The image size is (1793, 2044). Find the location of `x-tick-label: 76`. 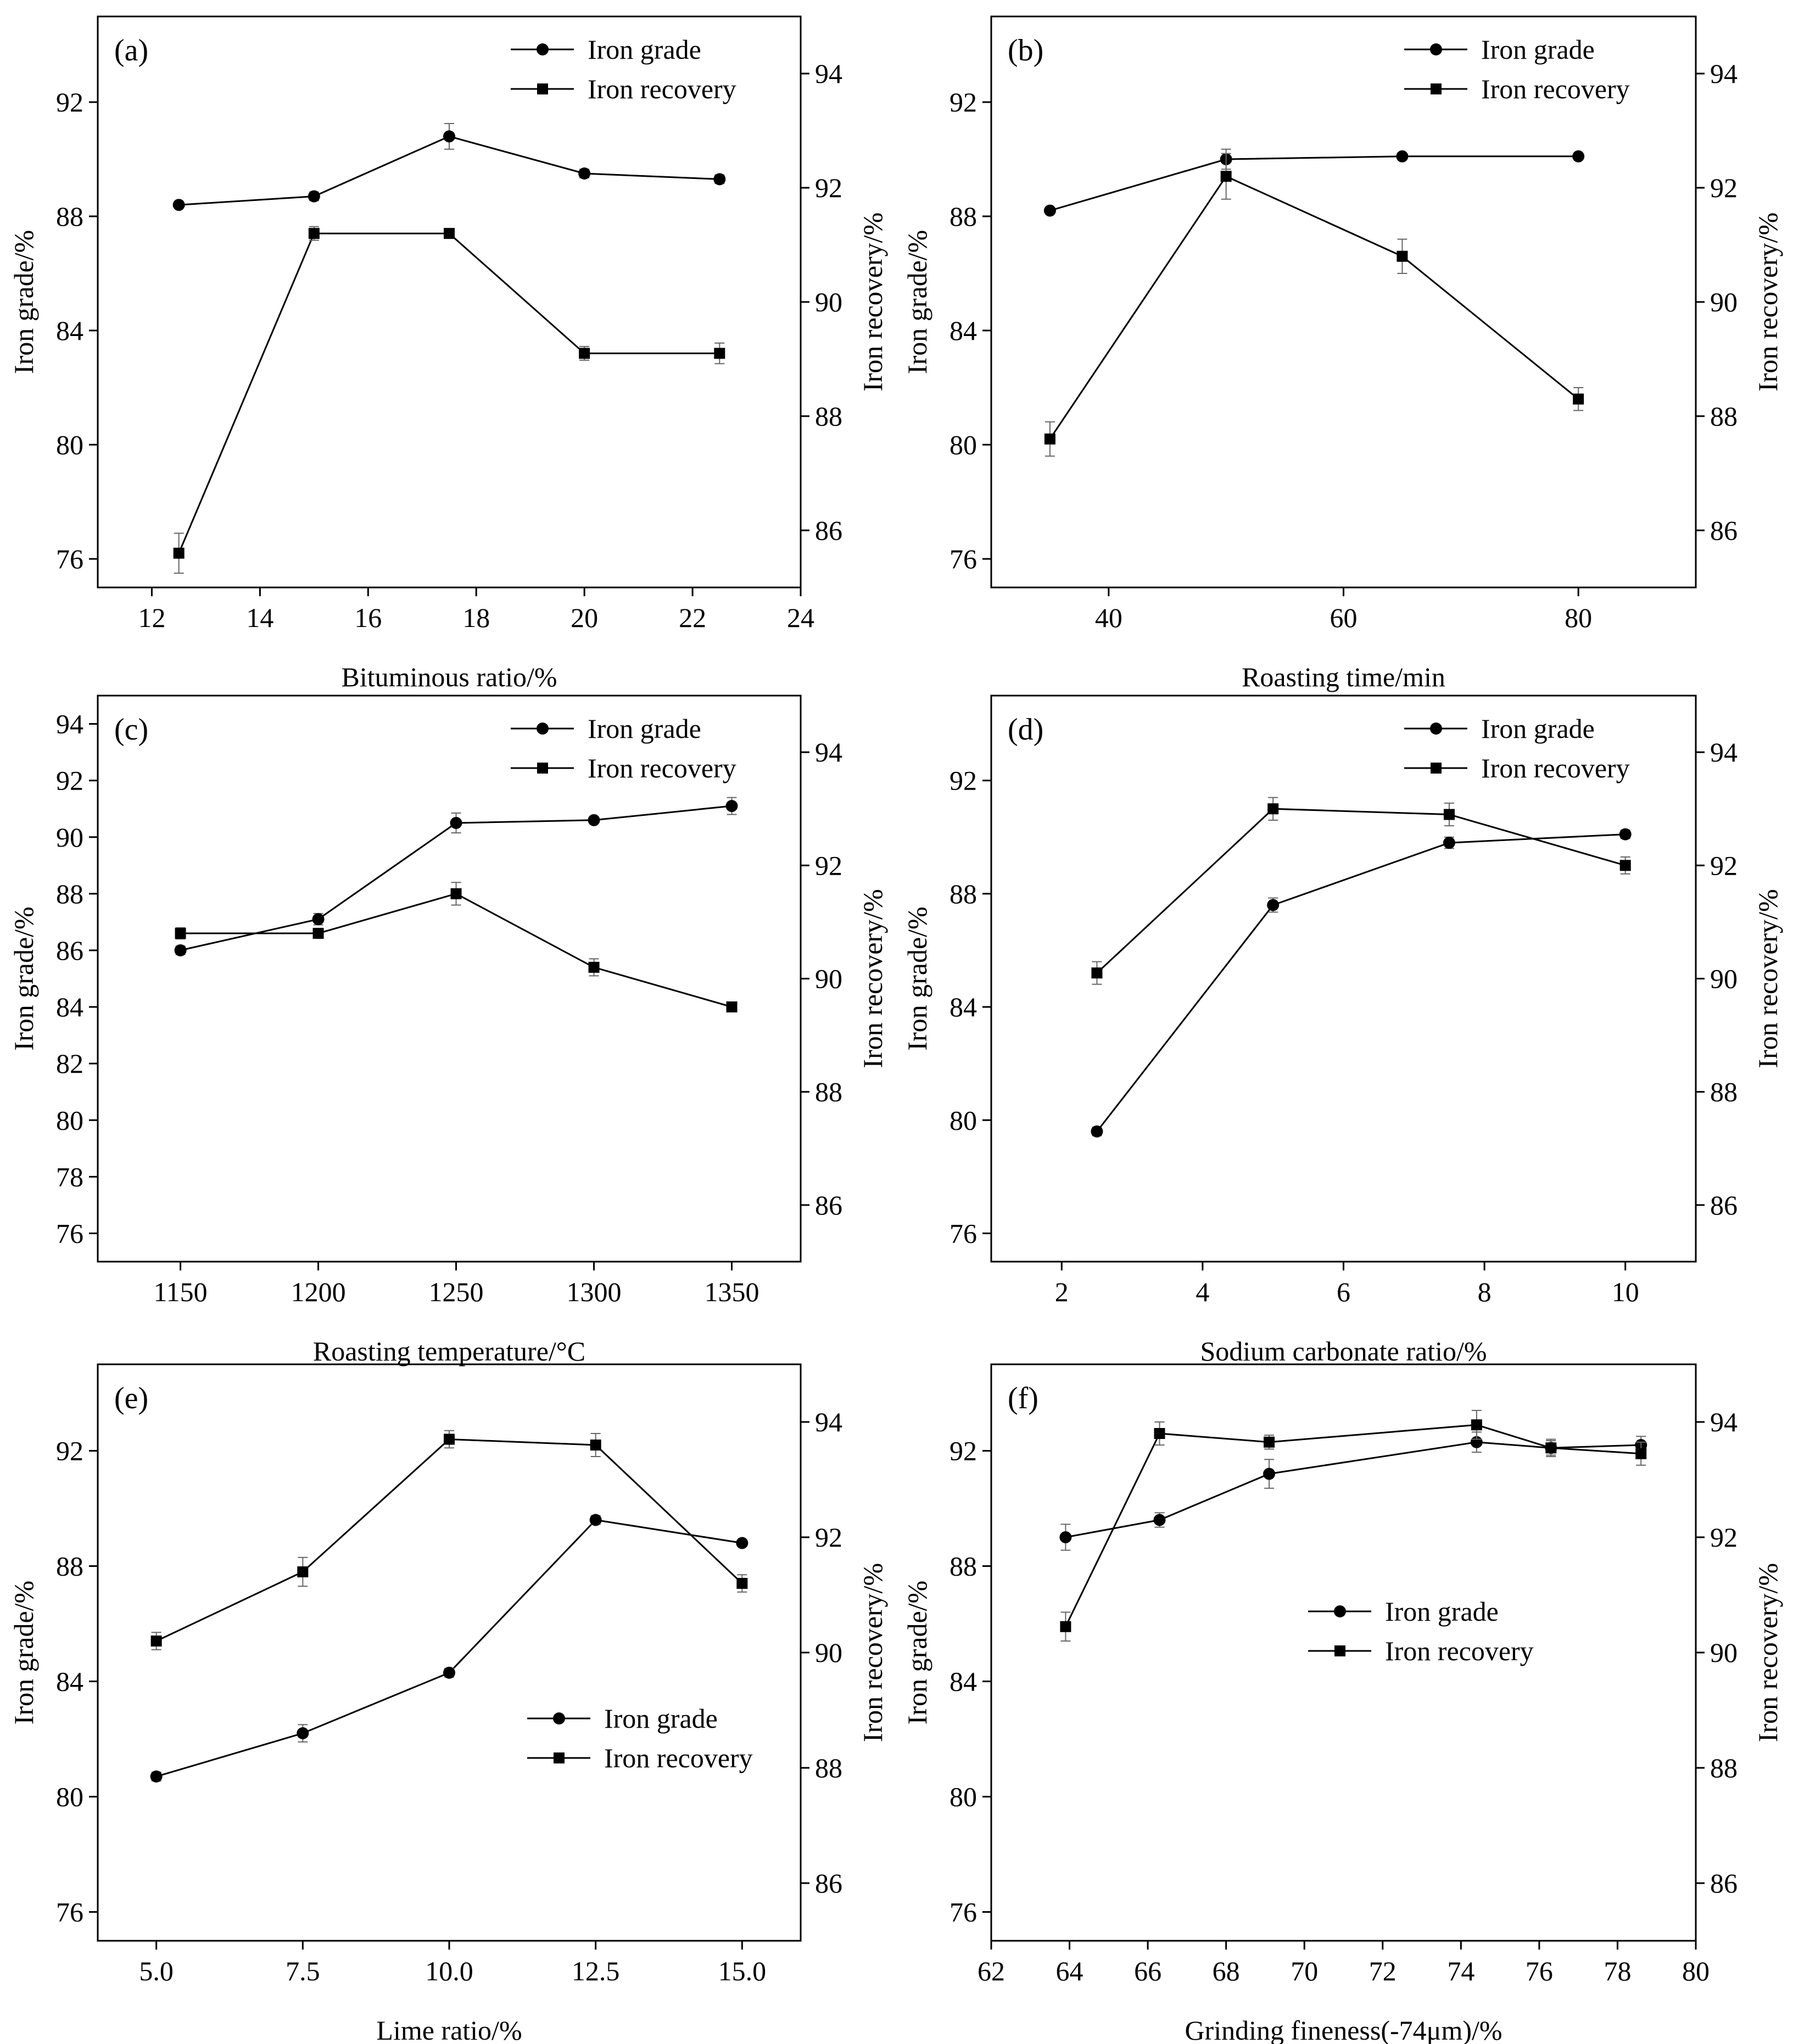

x-tick-label: 76 is located at coordinates (1539, 1971).